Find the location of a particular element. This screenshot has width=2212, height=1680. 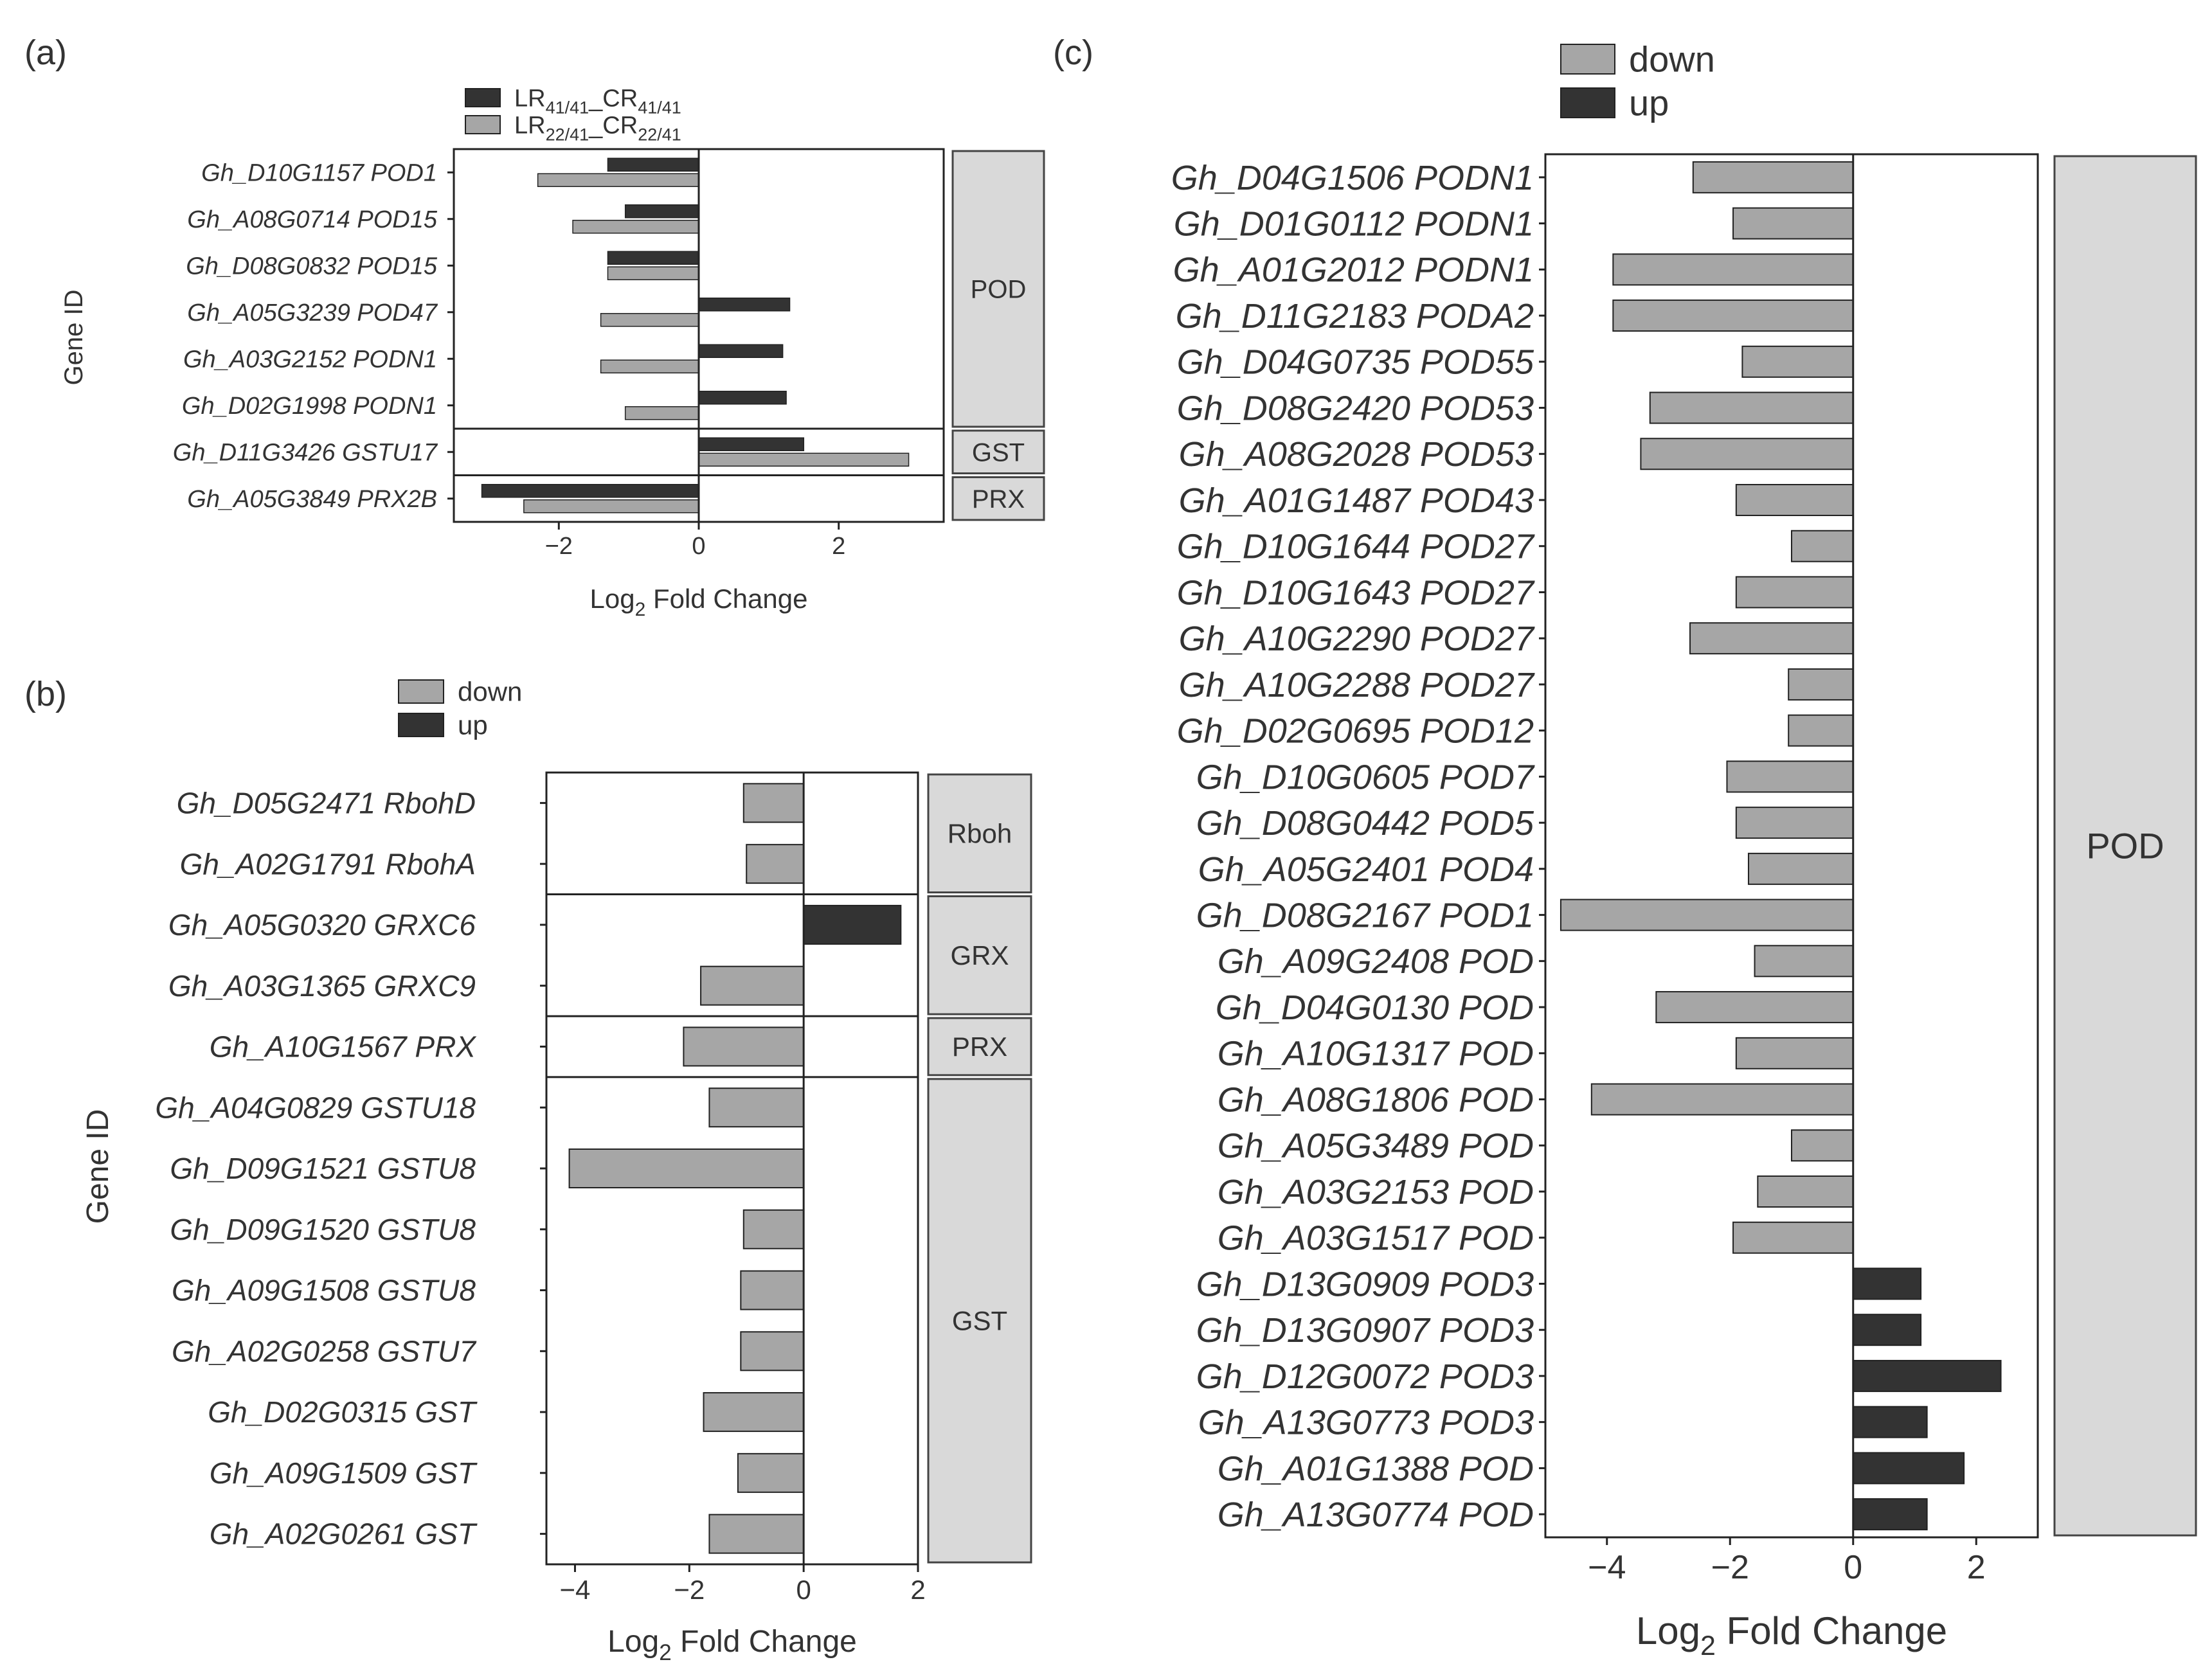

bar-LR41/41_CR41/41-6 is located at coordinates (752, 444).